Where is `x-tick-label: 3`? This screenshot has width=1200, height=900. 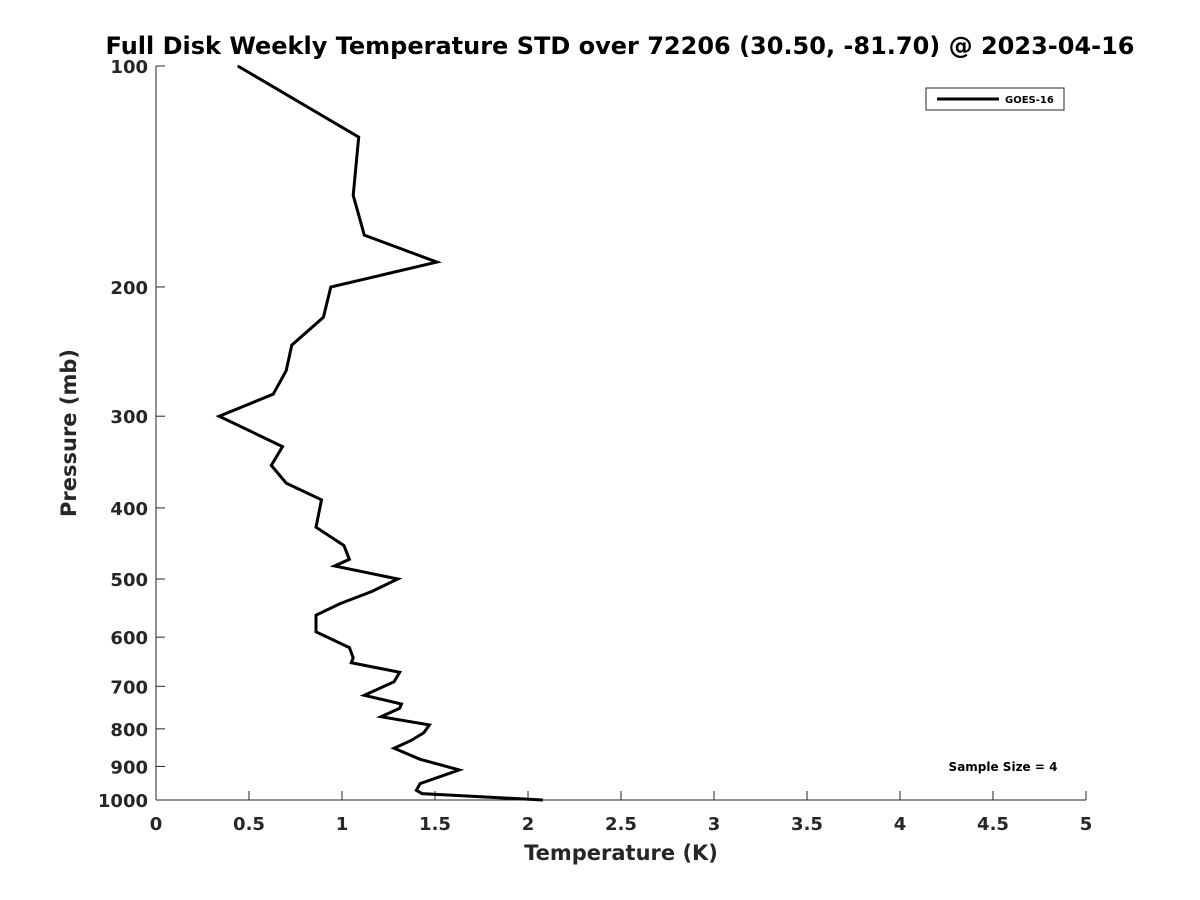
x-tick-label: 3 is located at coordinates (714, 824).